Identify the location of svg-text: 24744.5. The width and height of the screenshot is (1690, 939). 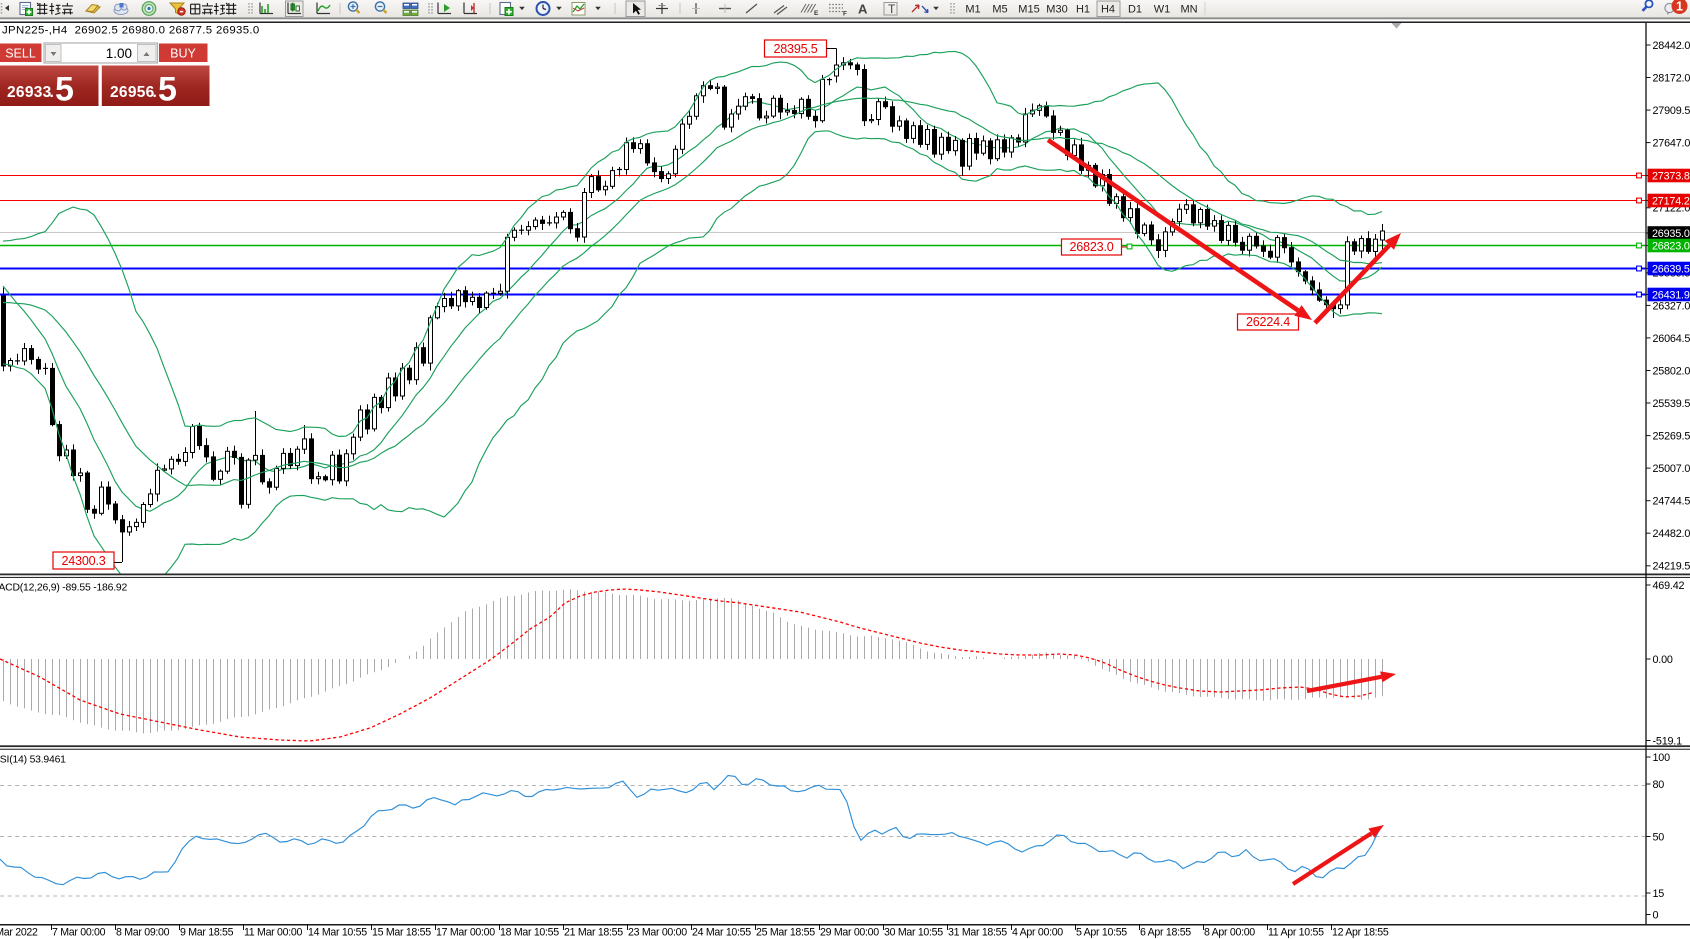
(1671, 502).